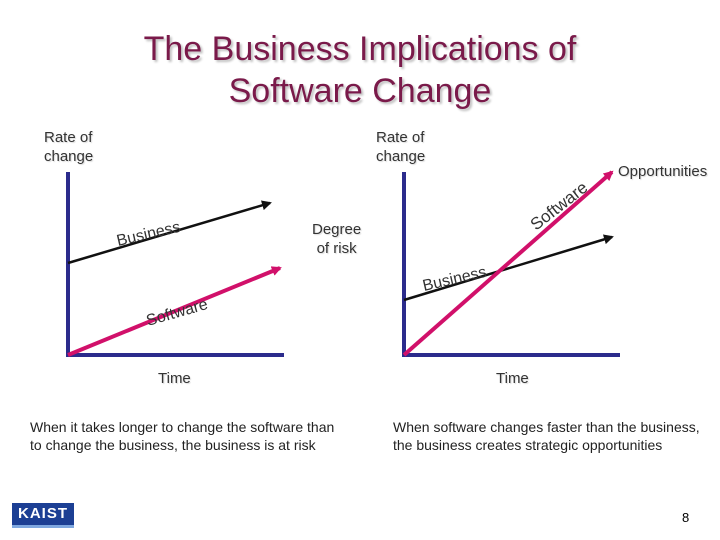  I want to click on left-software-line, so click(174, 311).